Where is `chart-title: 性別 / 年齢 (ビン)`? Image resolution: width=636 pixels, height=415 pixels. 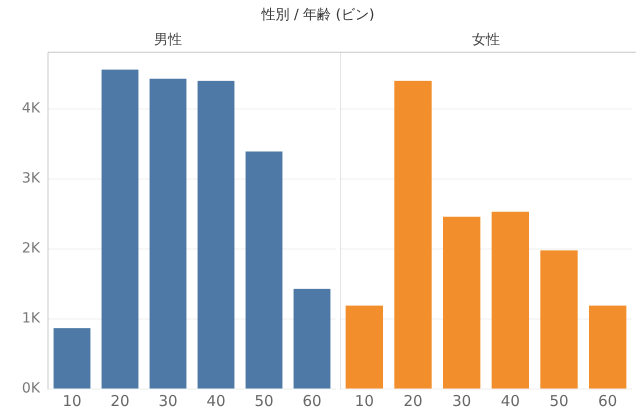 chart-title: 性別 / 年齢 (ビン) is located at coordinates (318, 15).